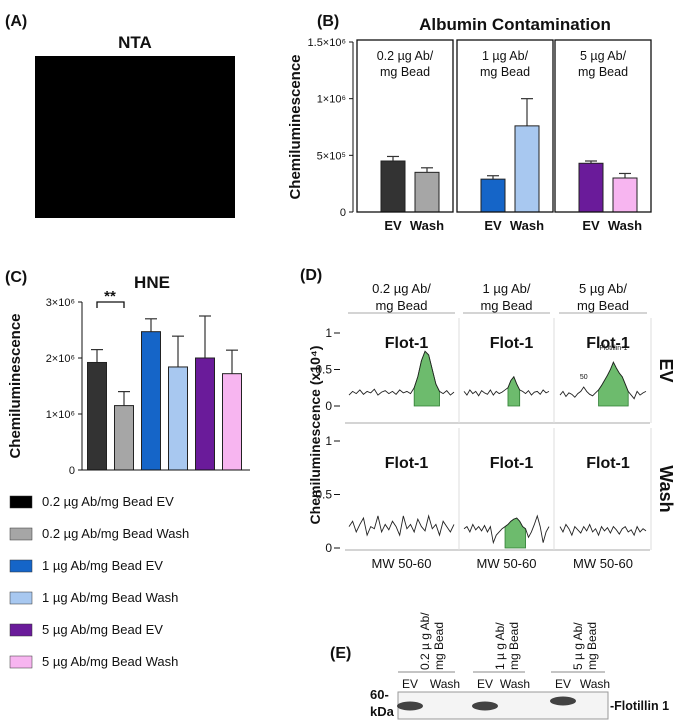 This screenshot has width=685, height=722. Describe the element at coordinates (311, 275) in the screenshot. I see `panel-label: (D)` at that location.